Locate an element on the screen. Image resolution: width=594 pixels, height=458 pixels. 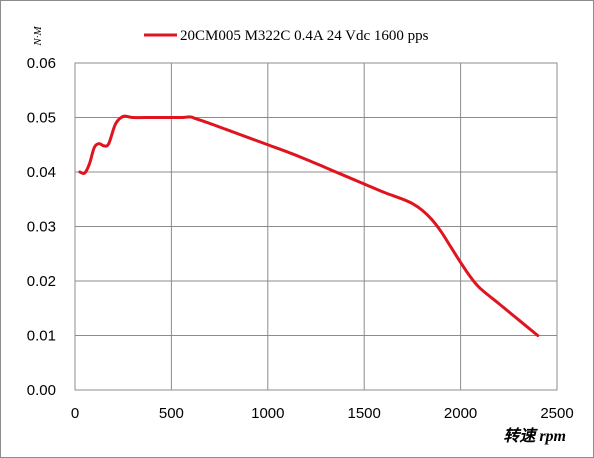
y-tick-label: 0.01 is located at coordinates (41, 336).